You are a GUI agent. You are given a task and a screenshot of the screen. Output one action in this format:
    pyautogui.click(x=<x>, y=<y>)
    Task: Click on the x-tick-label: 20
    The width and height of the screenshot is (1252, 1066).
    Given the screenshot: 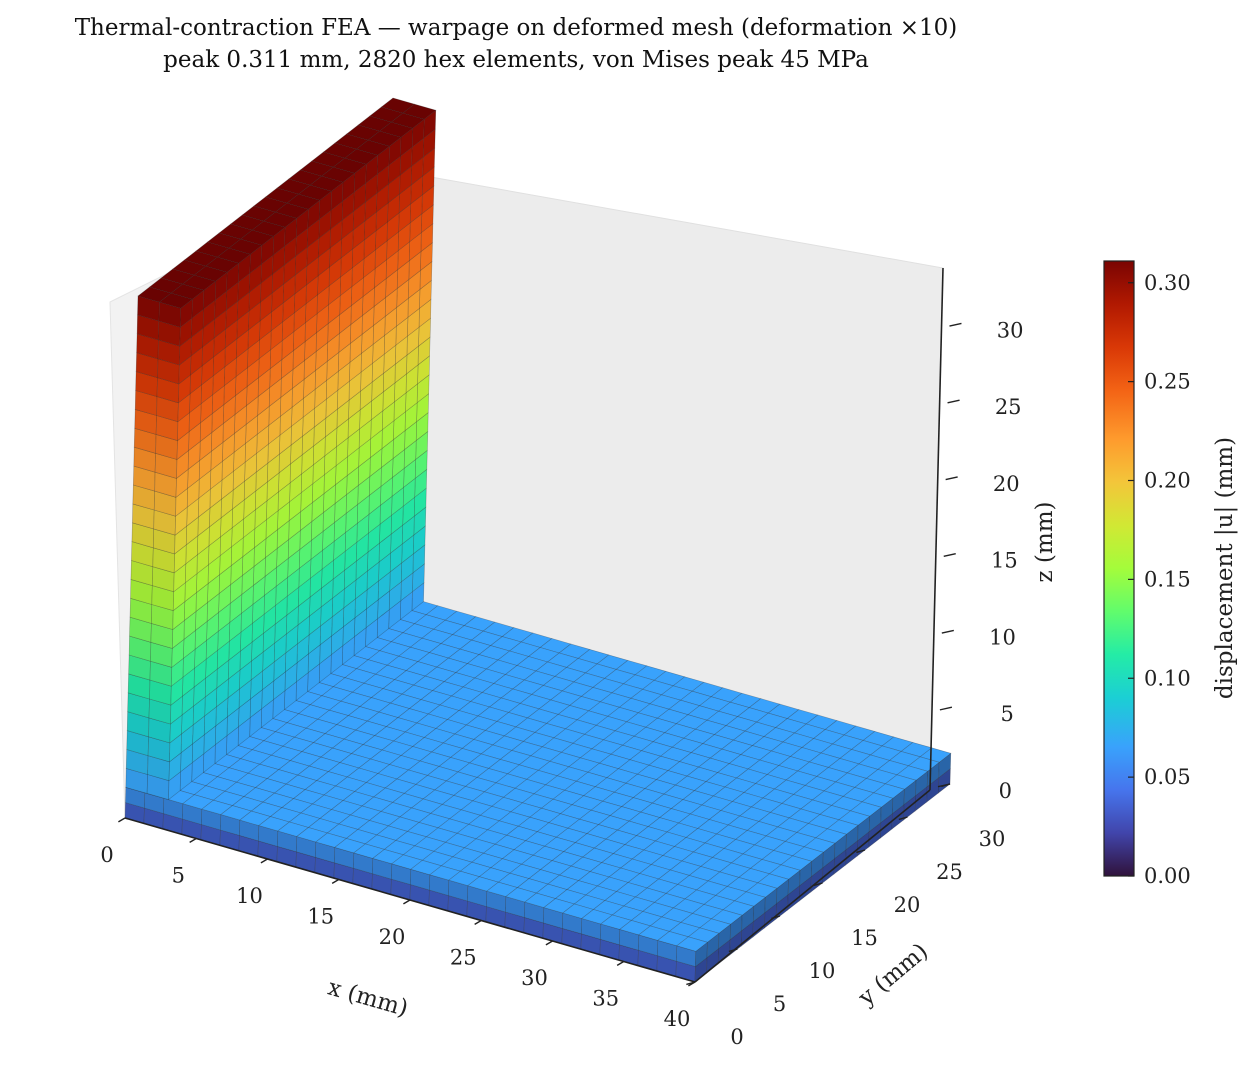 What is the action you would take?
    pyautogui.click(x=392, y=937)
    